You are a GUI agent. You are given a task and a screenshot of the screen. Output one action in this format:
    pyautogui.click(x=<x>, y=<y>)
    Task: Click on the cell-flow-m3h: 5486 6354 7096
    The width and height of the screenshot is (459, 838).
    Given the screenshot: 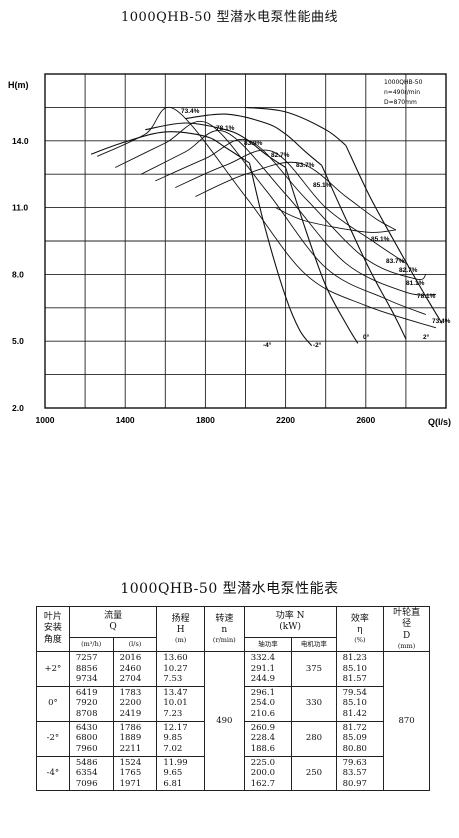 What is the action you would take?
    pyautogui.click(x=91, y=773)
    